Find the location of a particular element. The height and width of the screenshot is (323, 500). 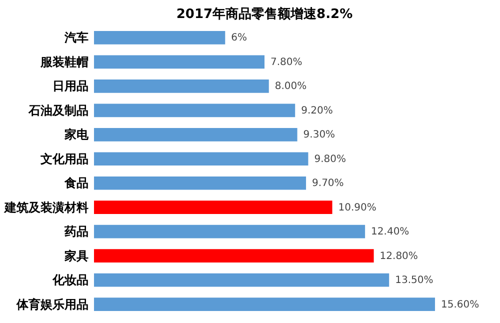

data-label: 9.30% is located at coordinates (319, 135).